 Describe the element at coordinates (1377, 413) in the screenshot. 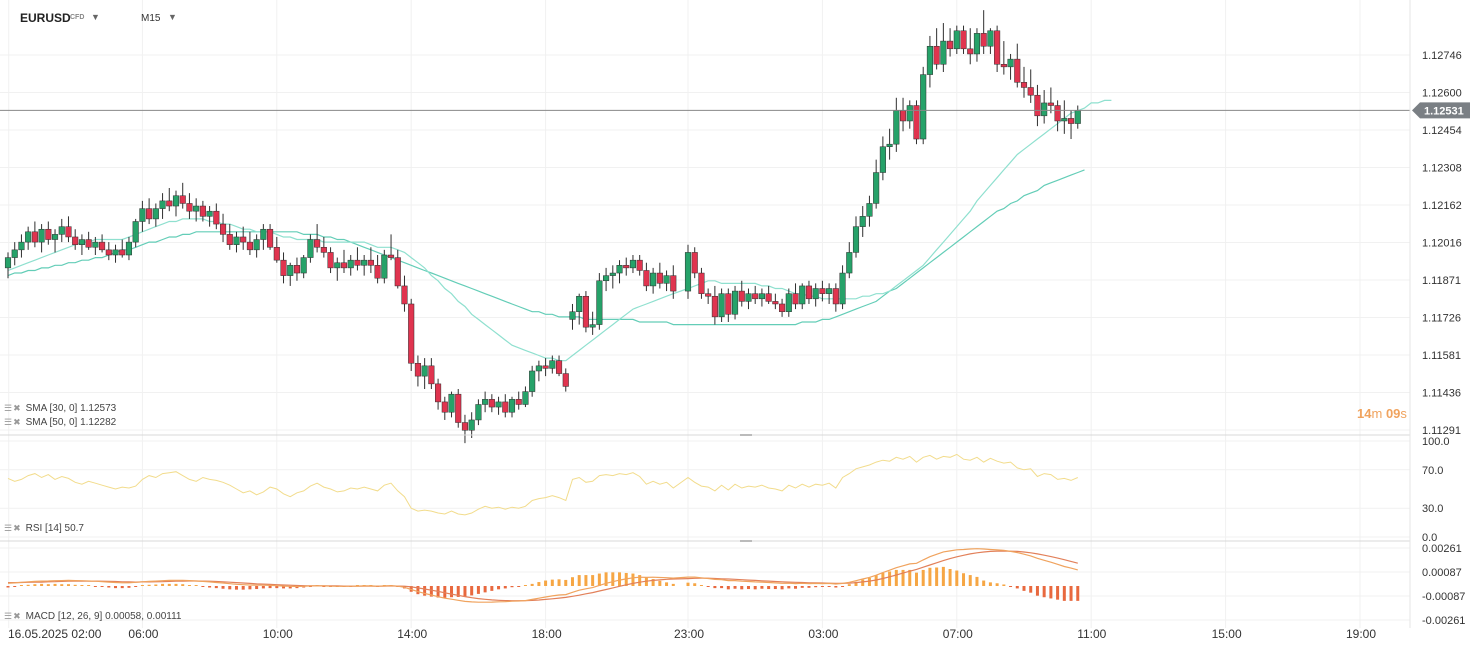

I see `countdown-minutes-unit: m` at that location.